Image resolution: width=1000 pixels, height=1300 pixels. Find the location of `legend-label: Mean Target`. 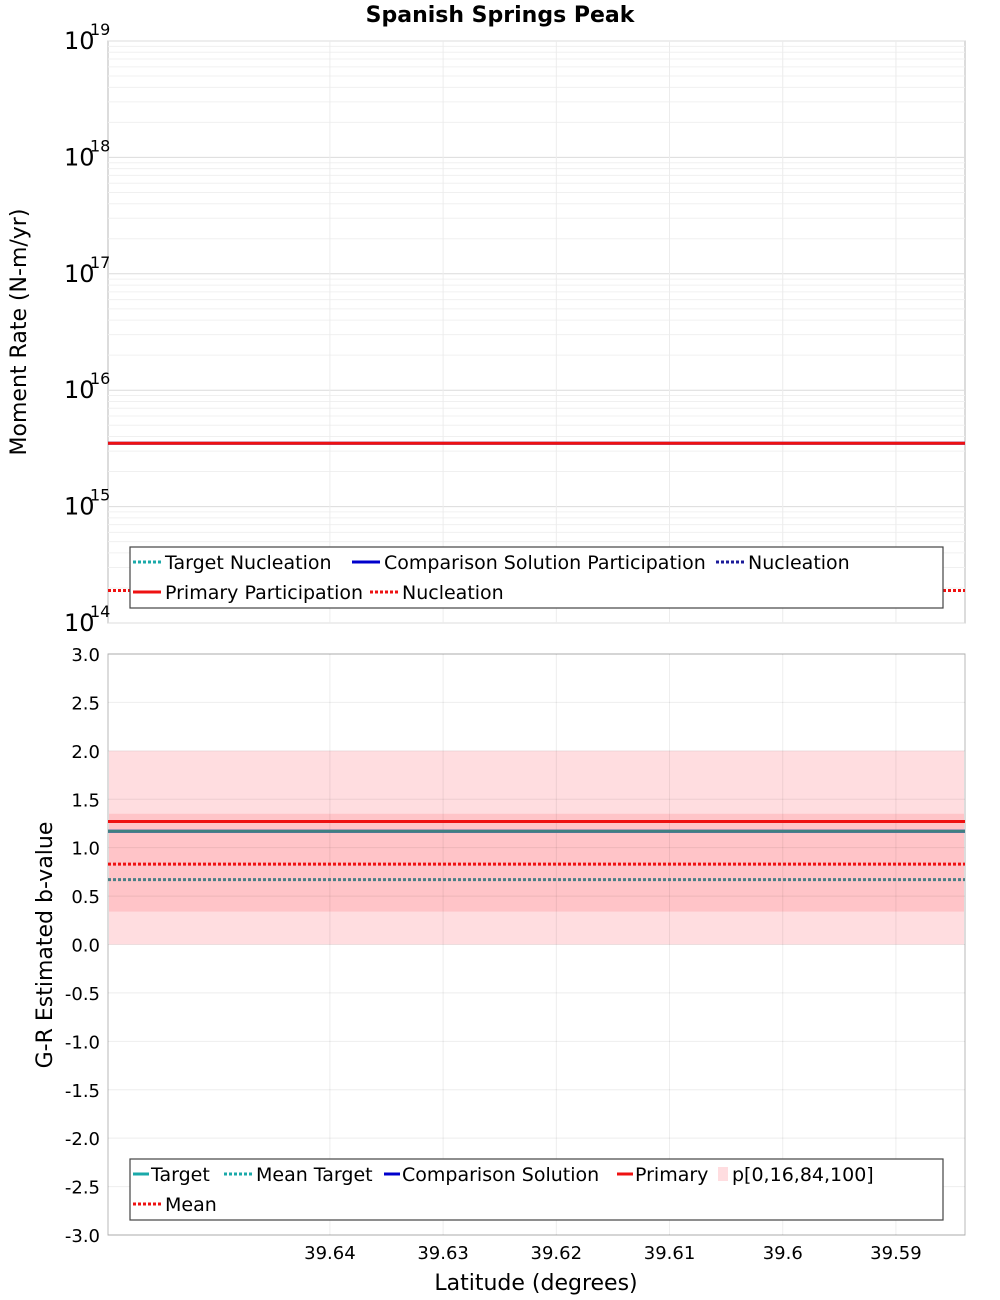

legend-label: Mean Target is located at coordinates (314, 1175).